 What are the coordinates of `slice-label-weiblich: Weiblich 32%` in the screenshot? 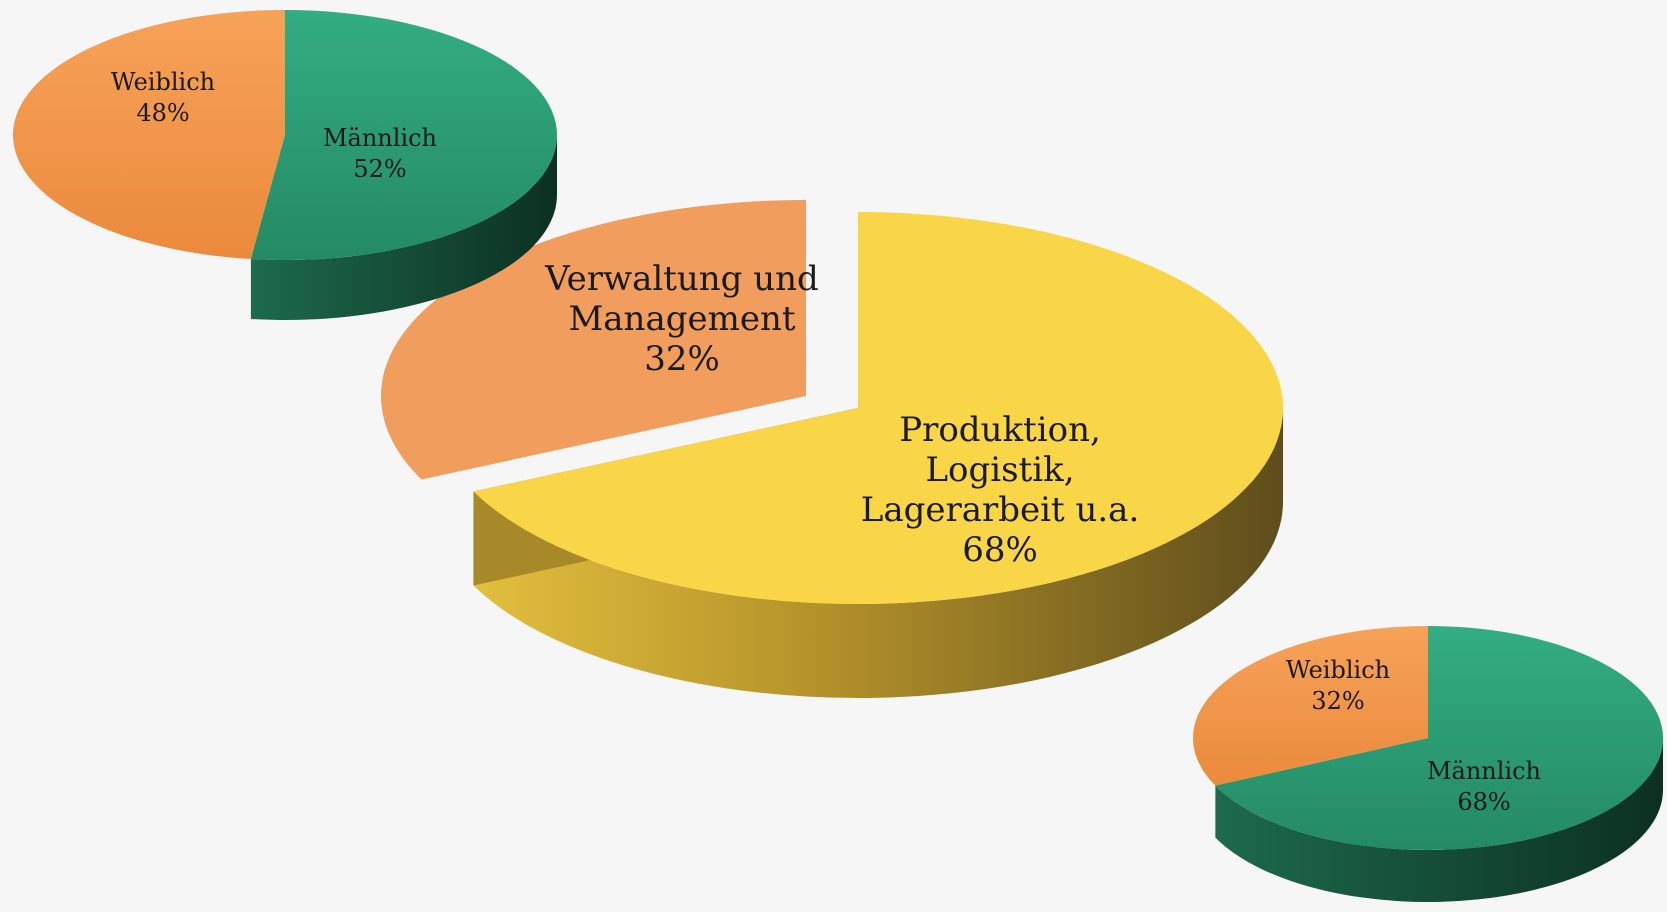 It's located at (1338, 685).